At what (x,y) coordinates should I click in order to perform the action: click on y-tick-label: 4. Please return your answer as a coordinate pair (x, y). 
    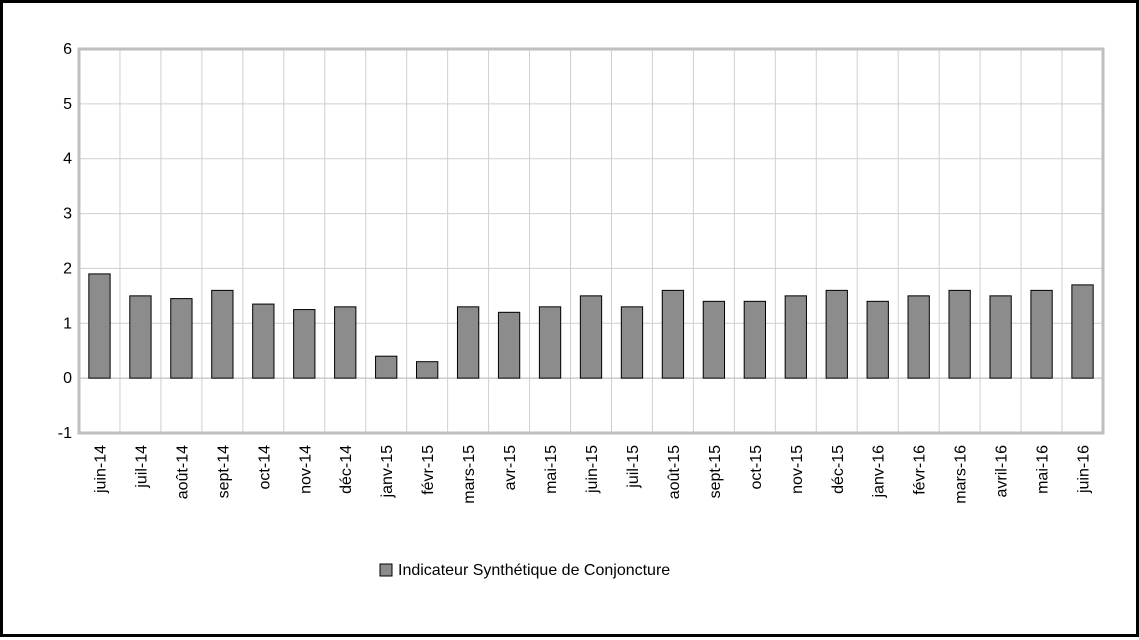
    Looking at the image, I should click on (67, 159).